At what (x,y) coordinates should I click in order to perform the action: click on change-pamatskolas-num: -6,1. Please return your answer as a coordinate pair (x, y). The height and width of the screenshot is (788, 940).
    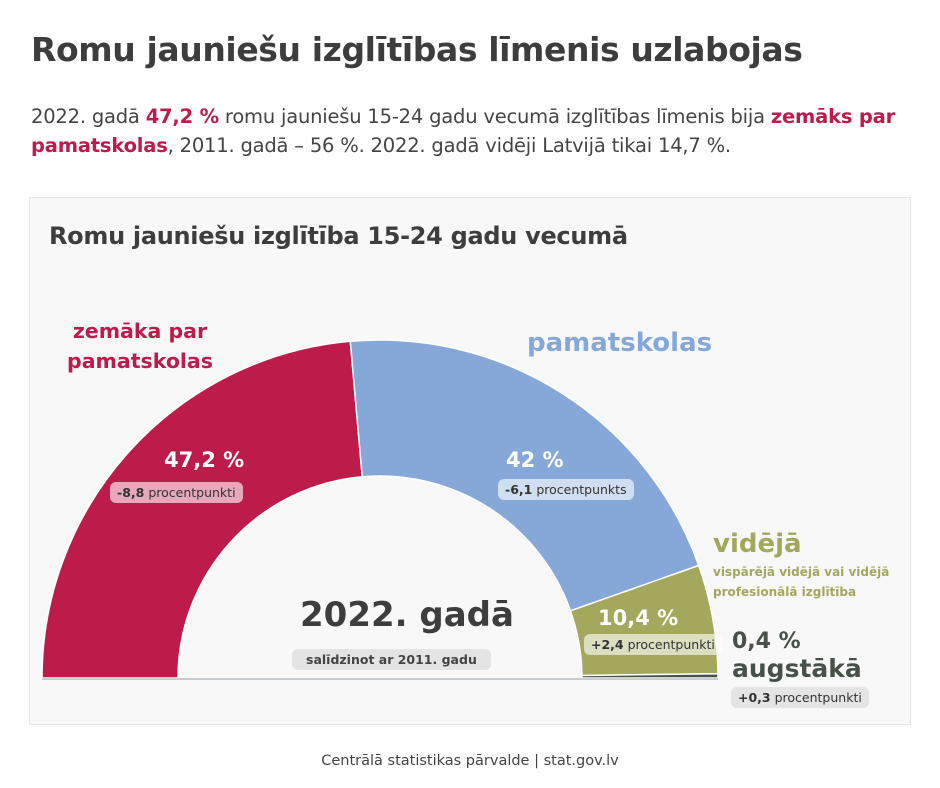
    Looking at the image, I should click on (519, 489).